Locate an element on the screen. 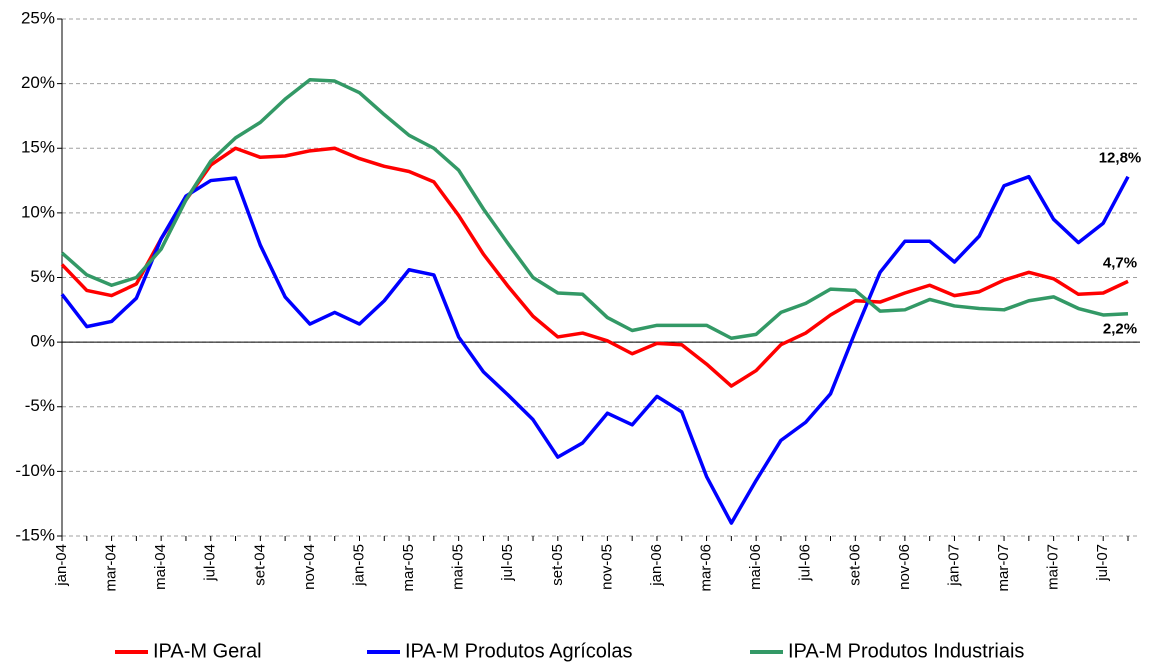  legend-label: IPA-M Geral is located at coordinates (207, 651).